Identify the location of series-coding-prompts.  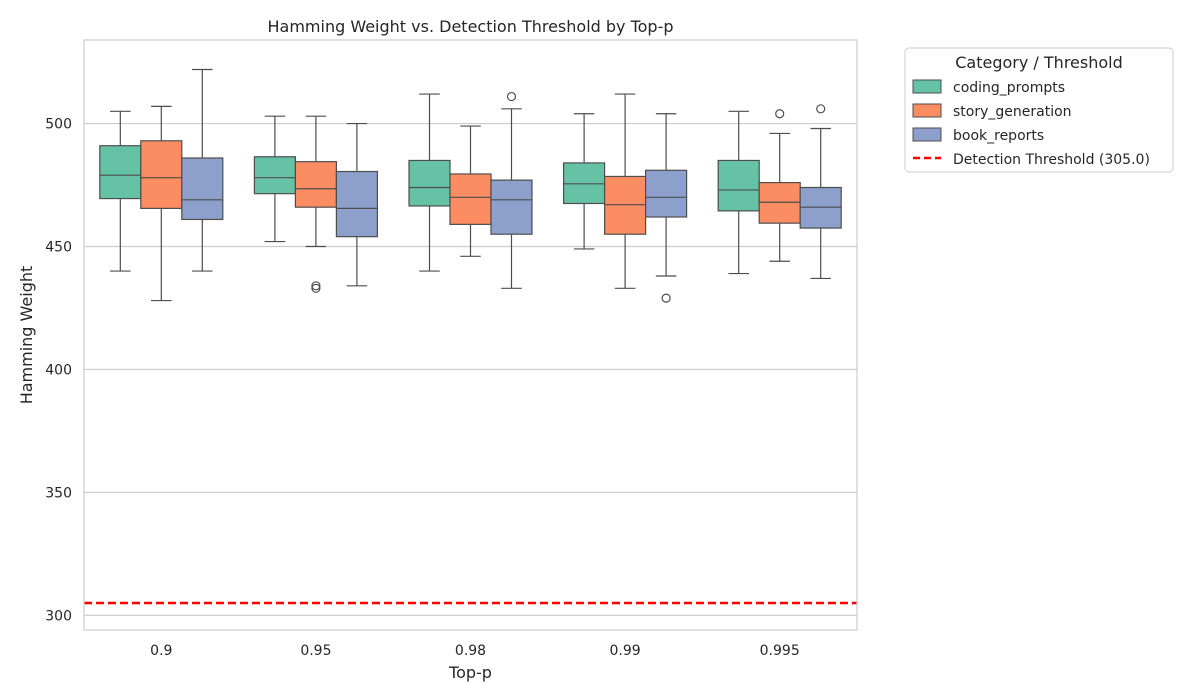
(429, 184).